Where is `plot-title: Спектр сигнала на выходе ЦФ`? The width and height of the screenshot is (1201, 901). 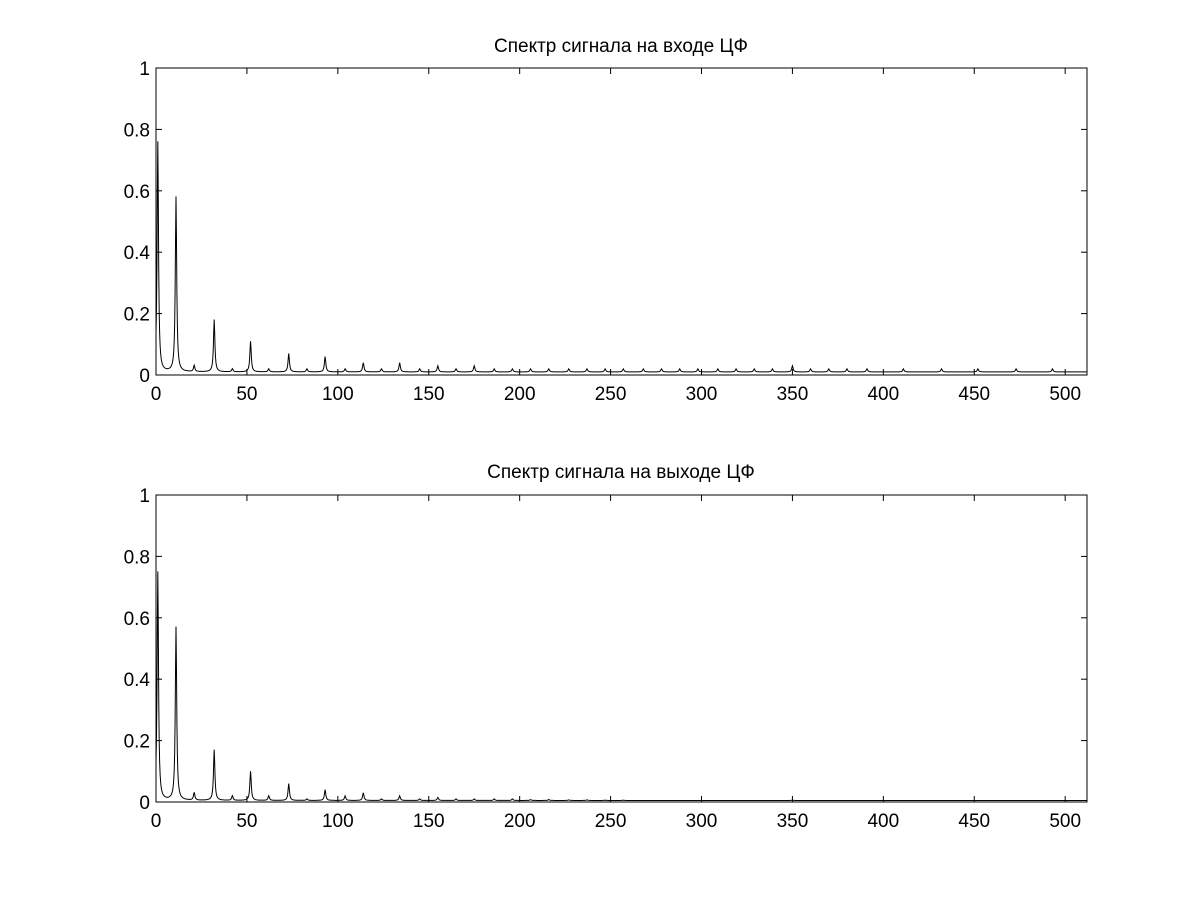 plot-title: Спектр сигнала на выходе ЦФ is located at coordinates (621, 472).